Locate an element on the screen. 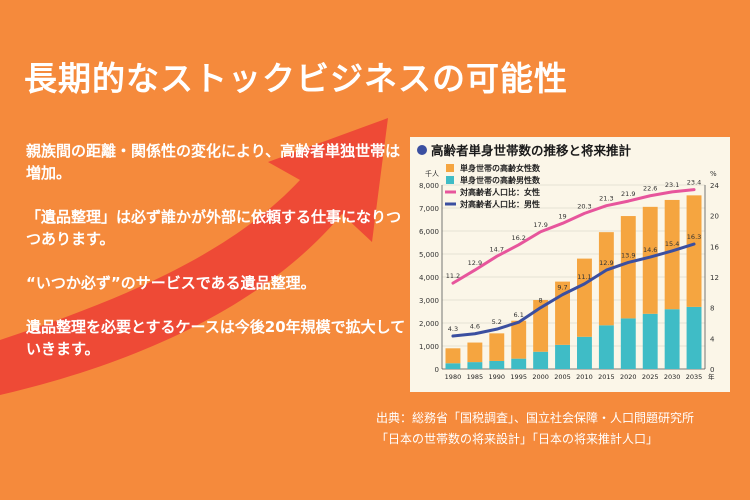  male-ratio-data-label: 6.1 is located at coordinates (519, 315).